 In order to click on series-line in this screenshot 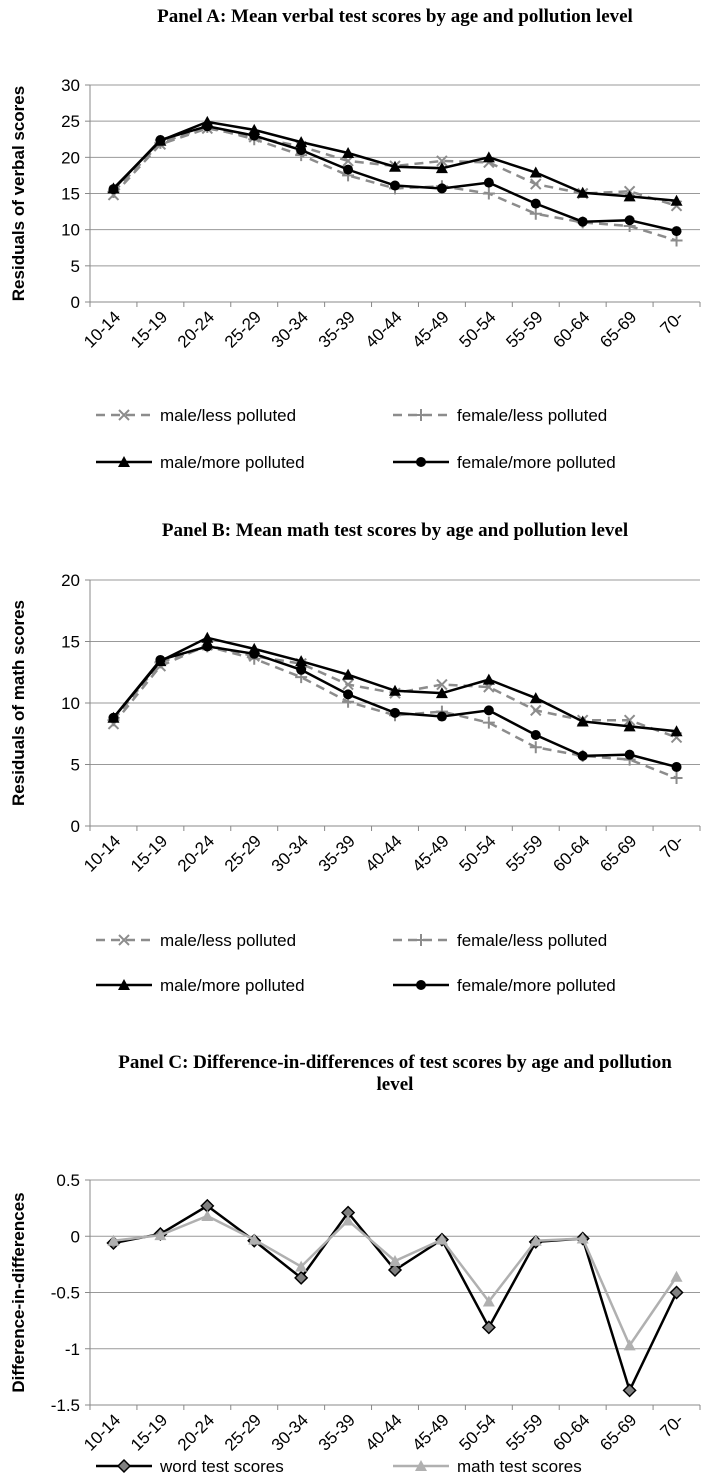, I will do `click(394, 178)`.